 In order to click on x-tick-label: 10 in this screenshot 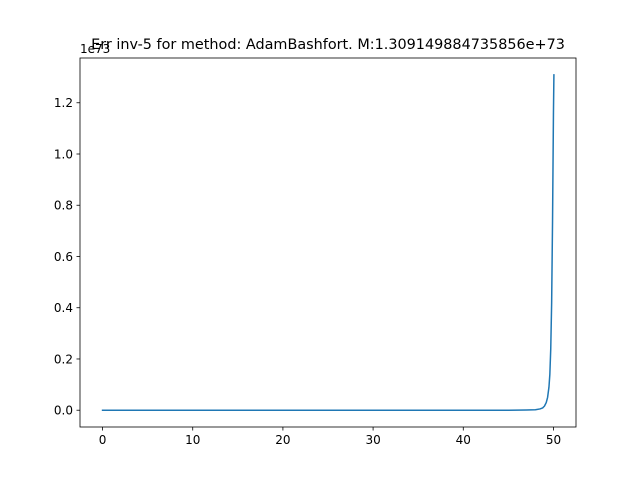, I will do `click(192, 440)`.